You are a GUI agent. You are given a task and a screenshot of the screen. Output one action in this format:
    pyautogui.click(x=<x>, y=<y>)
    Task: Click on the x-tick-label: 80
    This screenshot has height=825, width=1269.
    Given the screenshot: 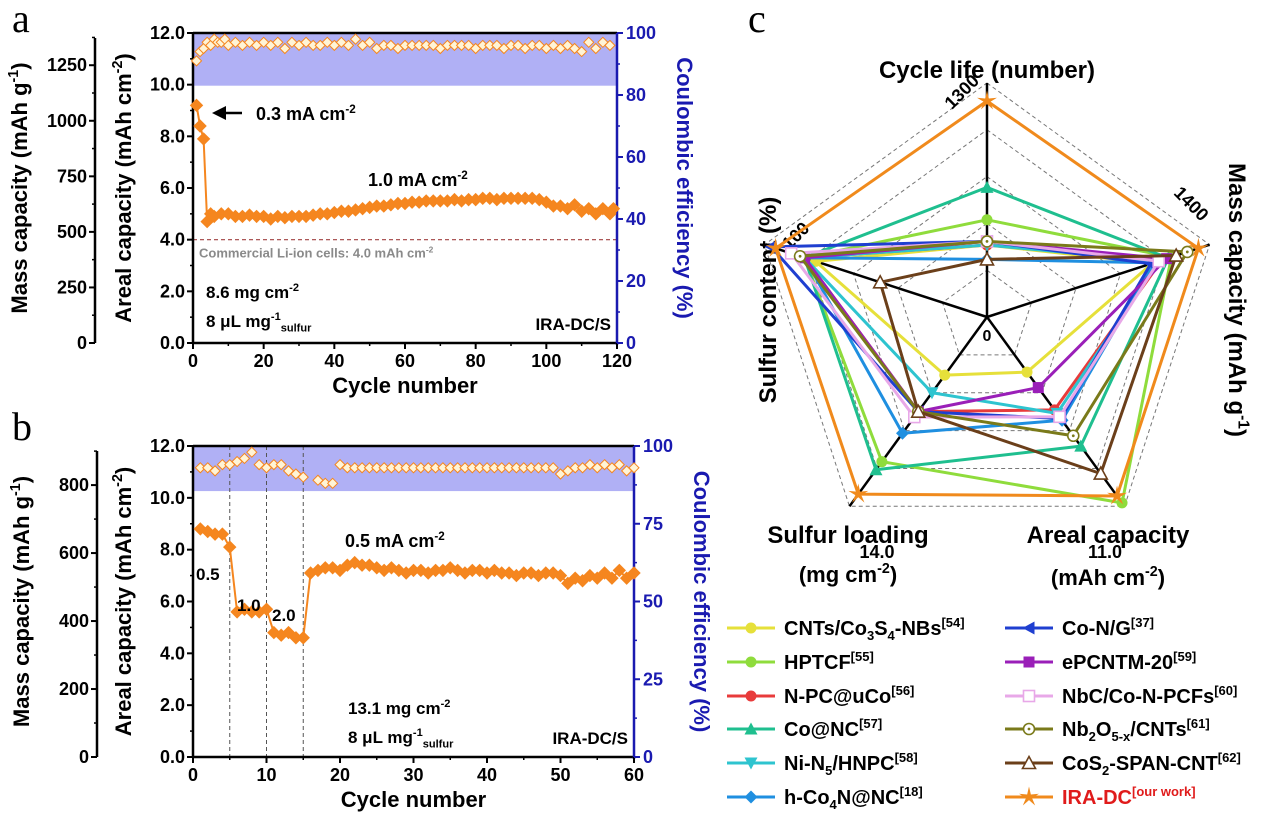 What is the action you would take?
    pyautogui.click(x=476, y=361)
    